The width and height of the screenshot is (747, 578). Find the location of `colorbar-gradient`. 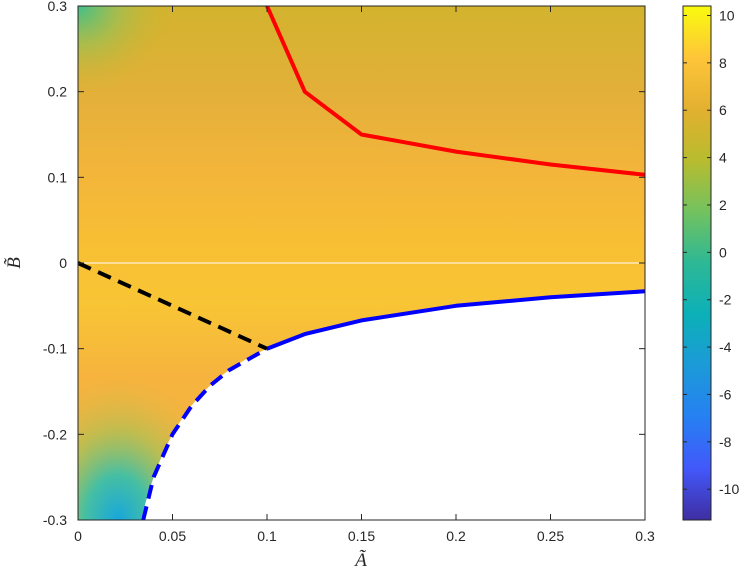

colorbar-gradient is located at coordinates (697, 263).